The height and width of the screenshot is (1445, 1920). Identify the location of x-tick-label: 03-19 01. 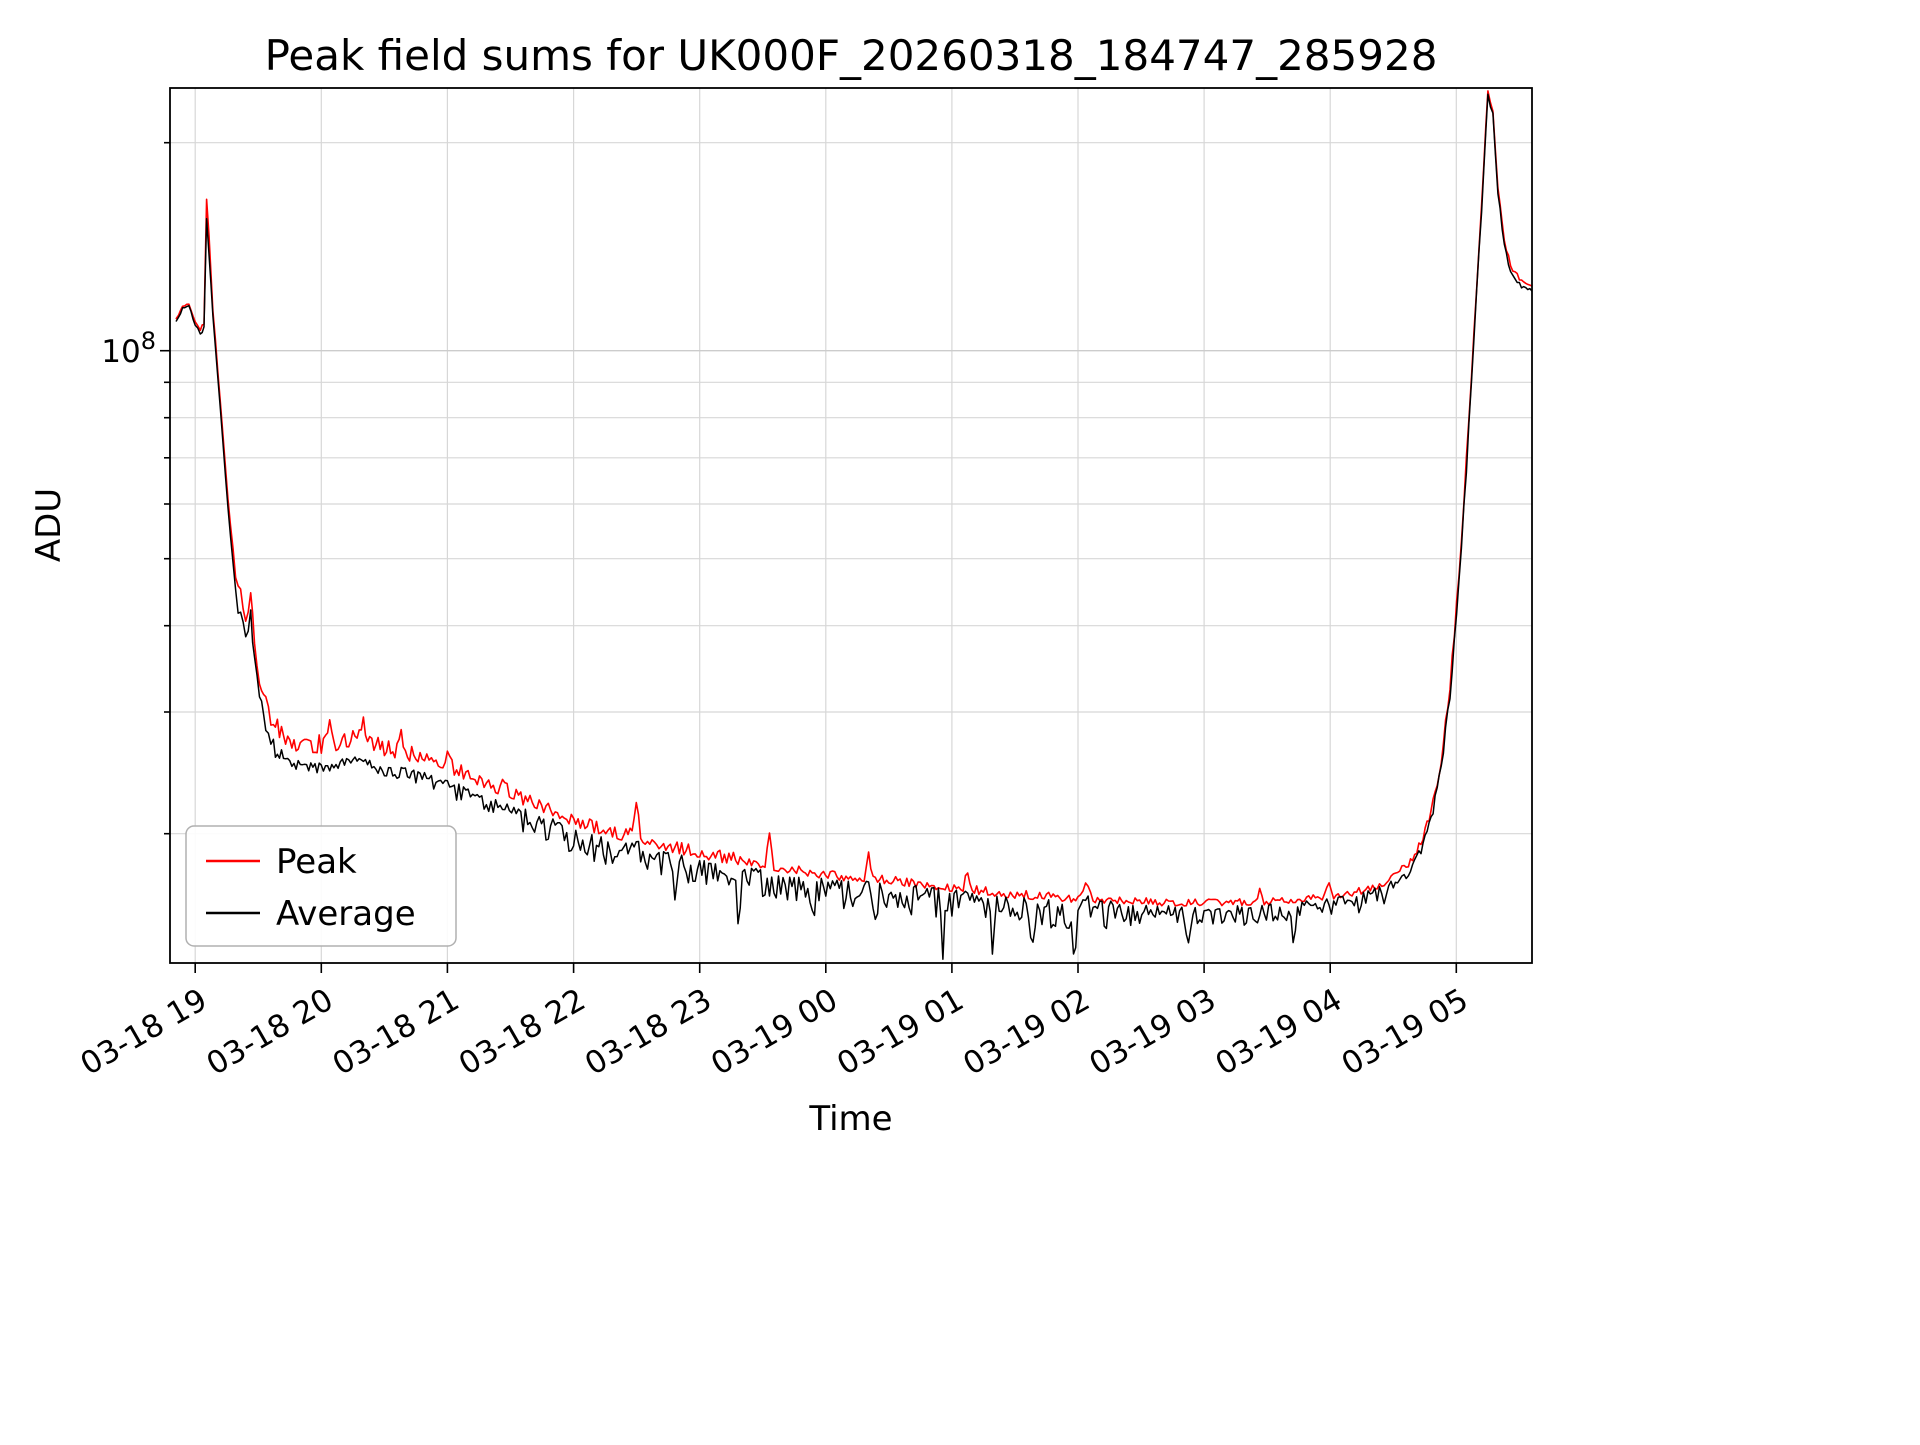
(900, 1032).